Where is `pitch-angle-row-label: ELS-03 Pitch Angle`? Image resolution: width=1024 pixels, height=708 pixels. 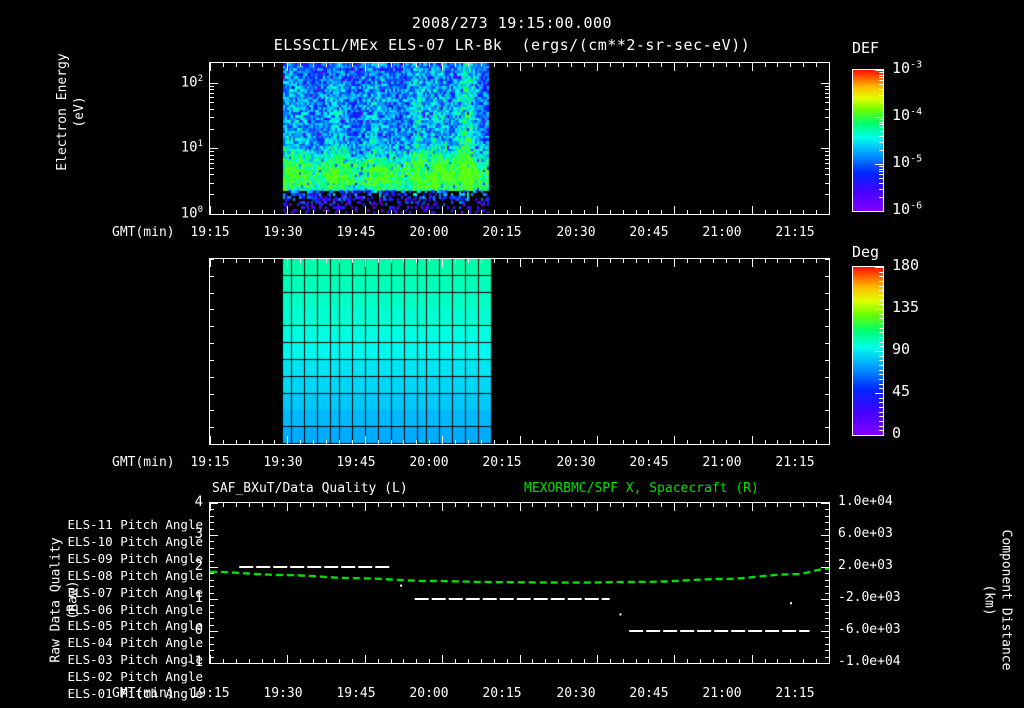
pitch-angle-row-label: ELS-03 Pitch Angle is located at coordinates (135, 659).